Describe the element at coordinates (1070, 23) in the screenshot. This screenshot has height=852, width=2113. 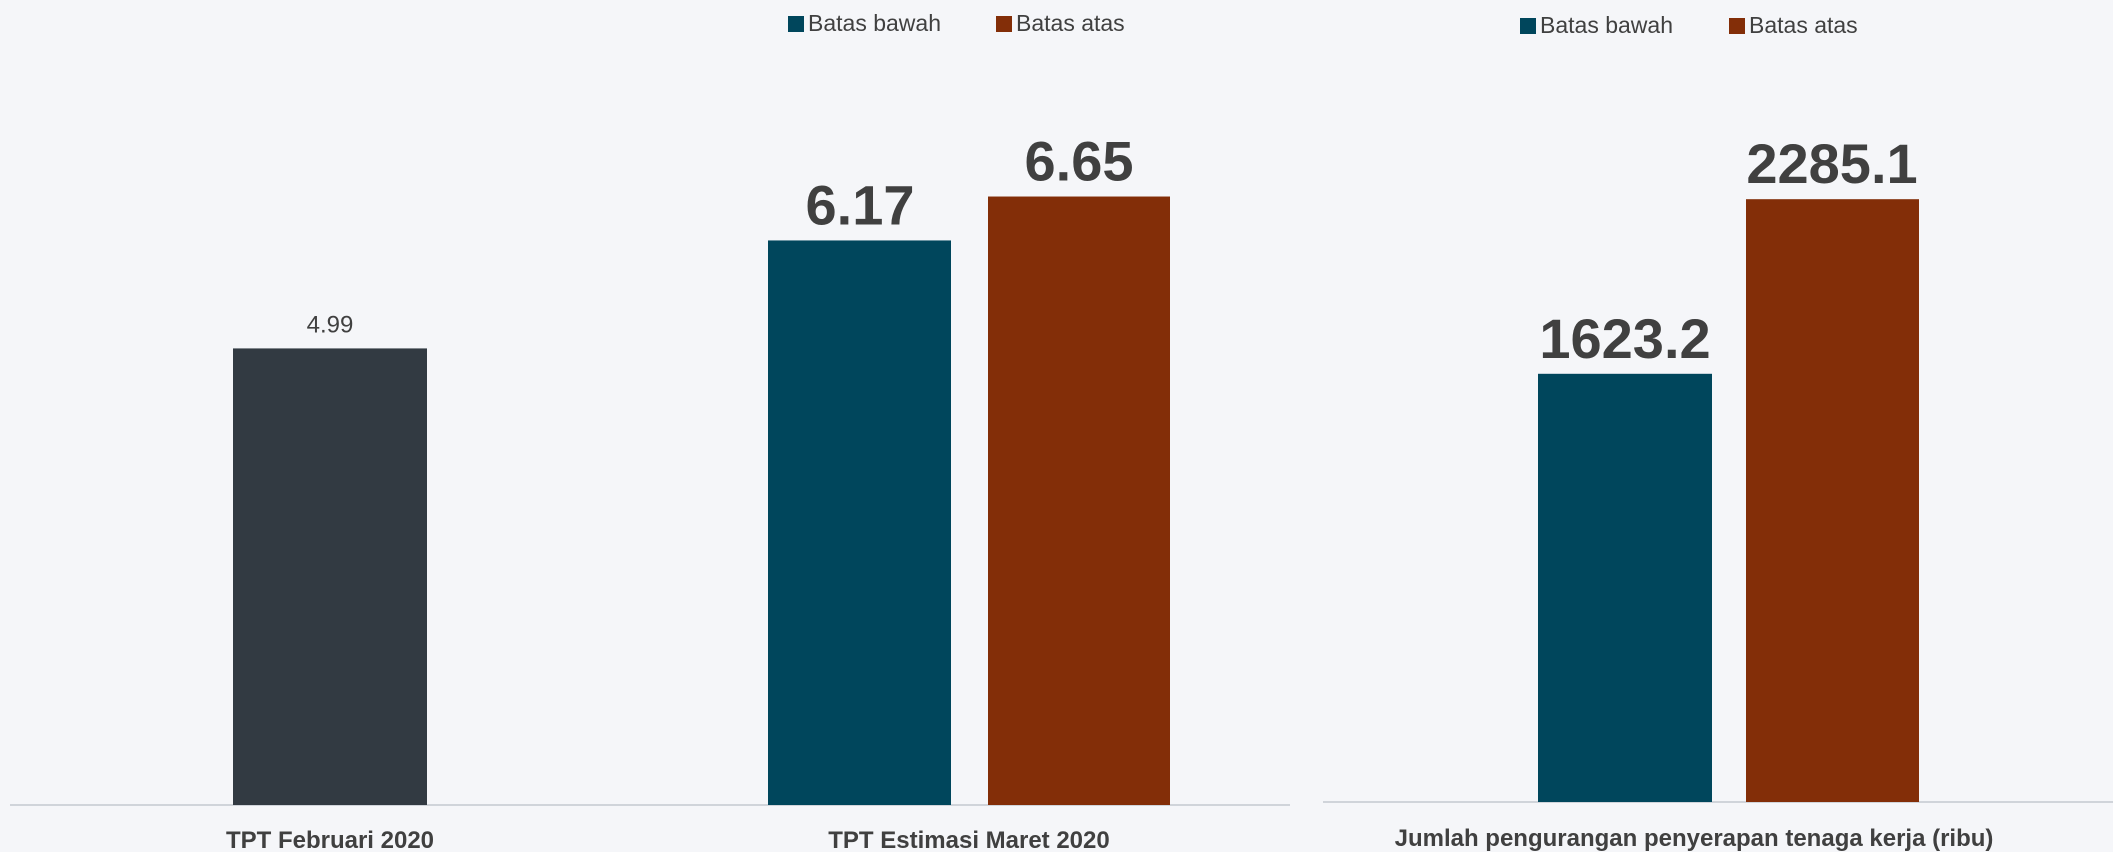
I see `legend-label-upper: Batas atas` at that location.